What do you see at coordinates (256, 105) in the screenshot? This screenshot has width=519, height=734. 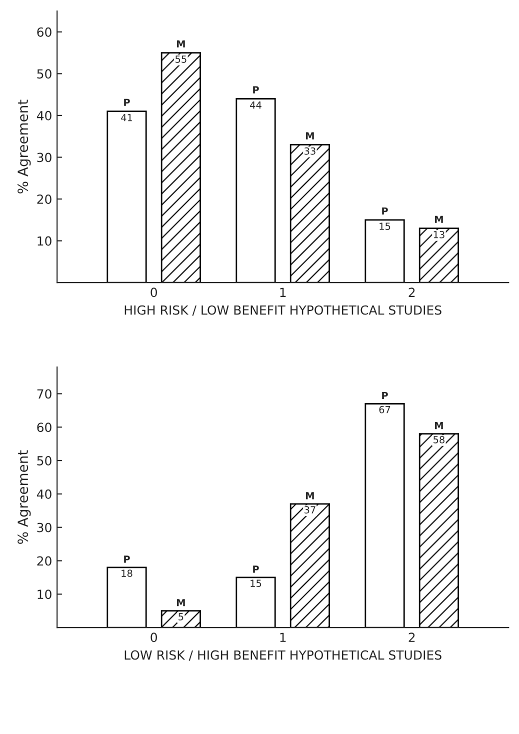 I see `data-label: 44` at bounding box center [256, 105].